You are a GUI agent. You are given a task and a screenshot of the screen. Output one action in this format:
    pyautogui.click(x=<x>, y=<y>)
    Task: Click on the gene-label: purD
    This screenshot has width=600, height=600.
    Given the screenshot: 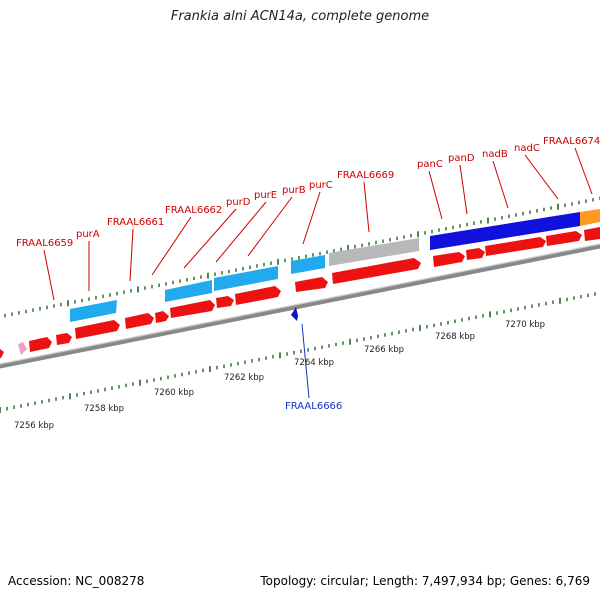 What is the action you would take?
    pyautogui.click(x=238, y=202)
    